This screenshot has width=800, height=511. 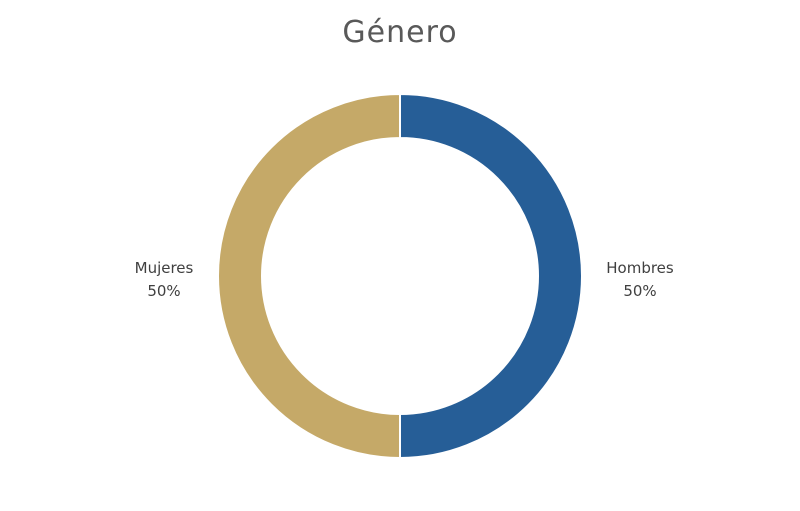 What do you see at coordinates (640, 268) in the screenshot?
I see `slice-label-name: Hombres` at bounding box center [640, 268].